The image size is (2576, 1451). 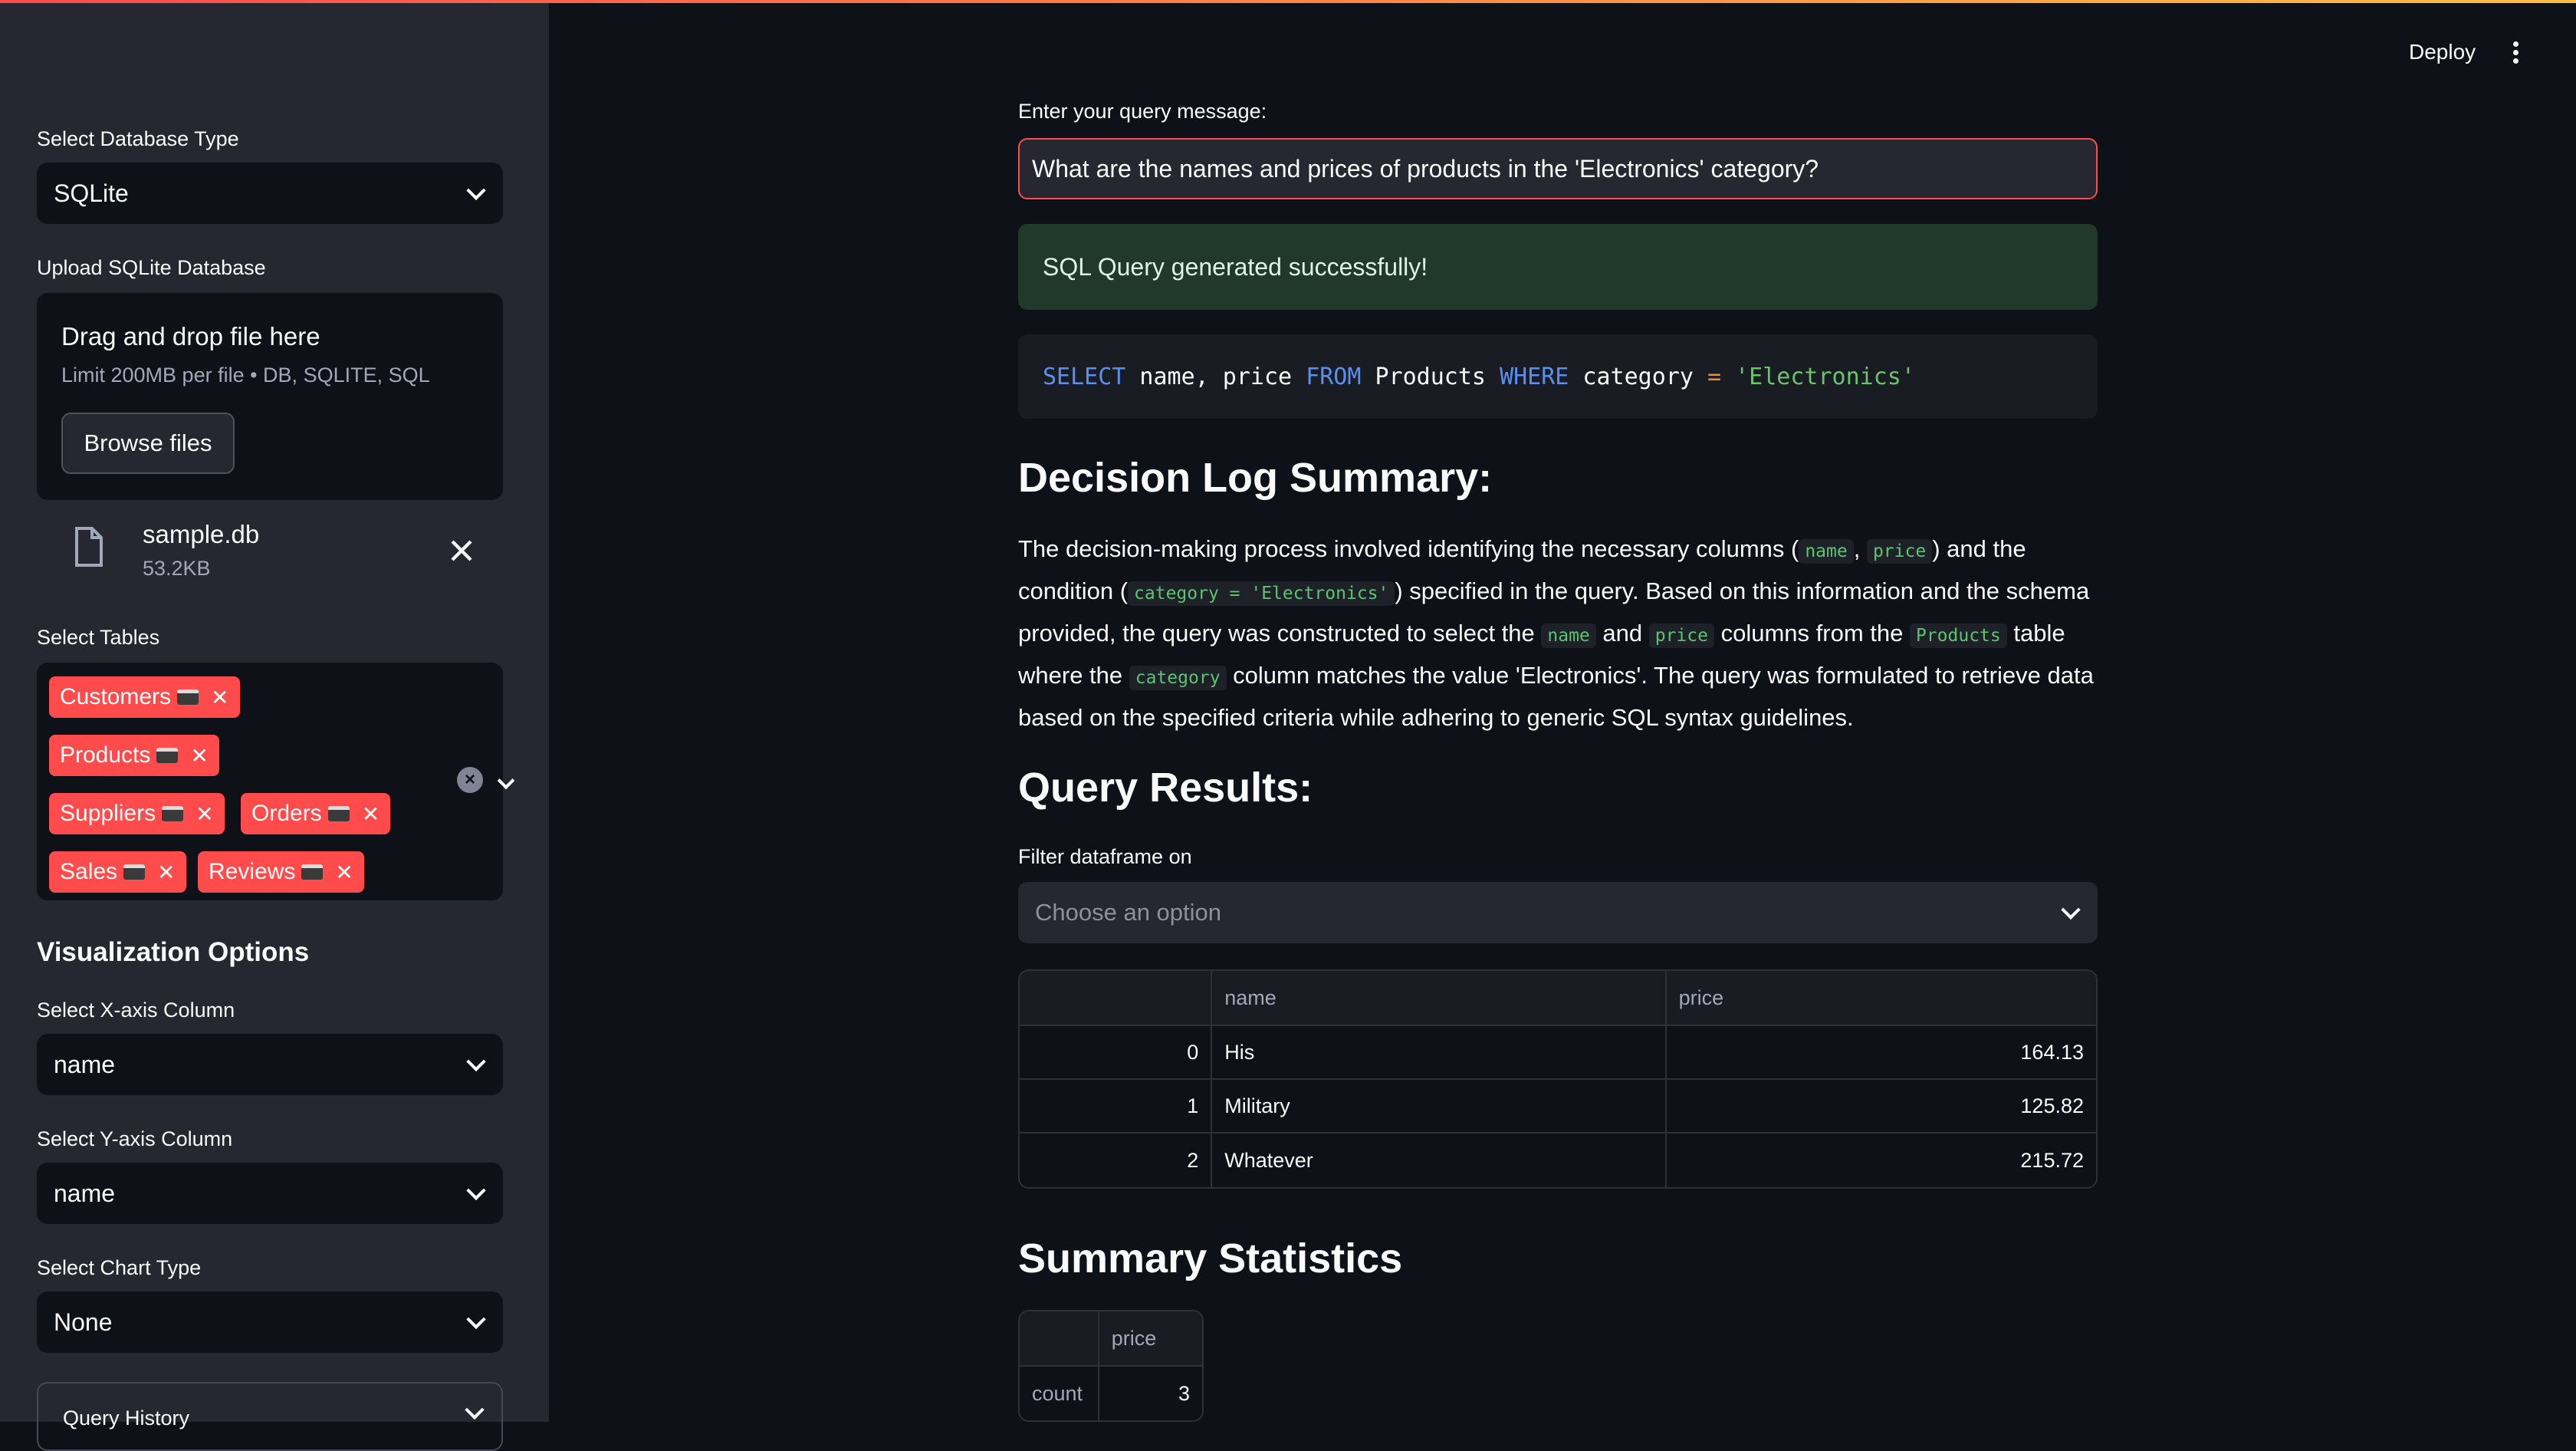 I want to click on sql-table: Products, so click(x=1430, y=376).